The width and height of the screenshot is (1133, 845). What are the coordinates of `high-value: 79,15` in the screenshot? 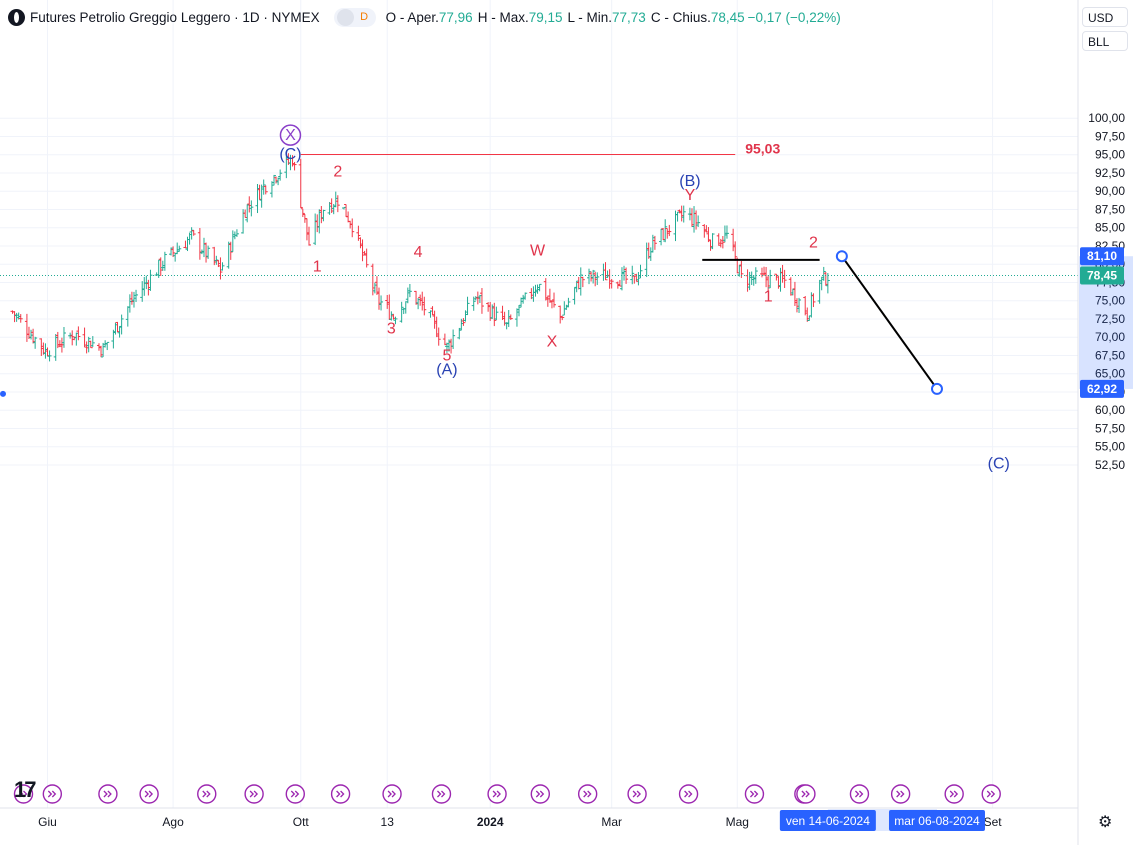 It's located at (545, 17).